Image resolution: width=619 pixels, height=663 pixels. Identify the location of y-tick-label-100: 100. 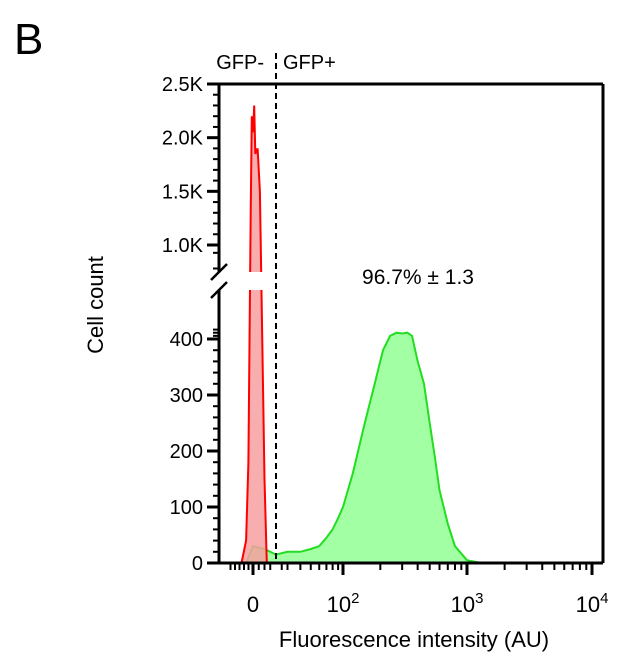
(186, 508).